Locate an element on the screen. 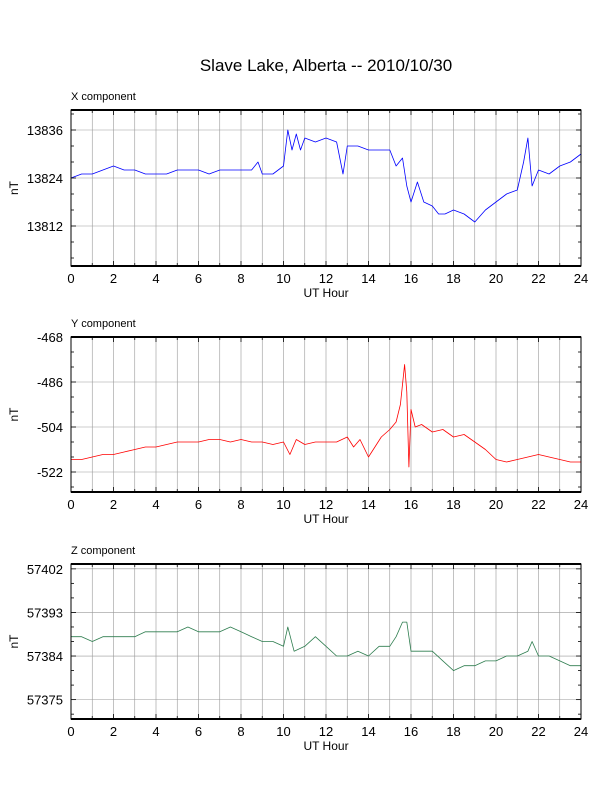 Image resolution: width=612 pixels, height=792 pixels. x-x-axis-label: UT Hour is located at coordinates (325, 293).